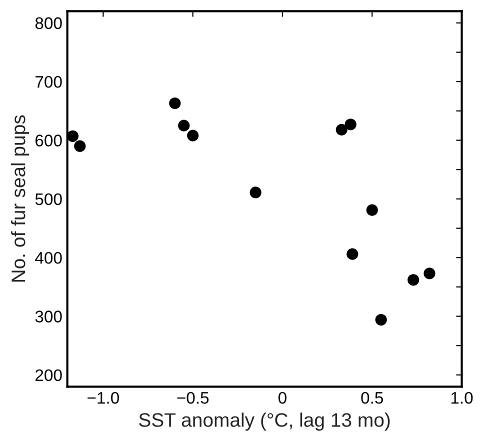 This screenshot has width=481, height=447. What do you see at coordinates (49, 375) in the screenshot?
I see `y-tick-label: 200` at bounding box center [49, 375].